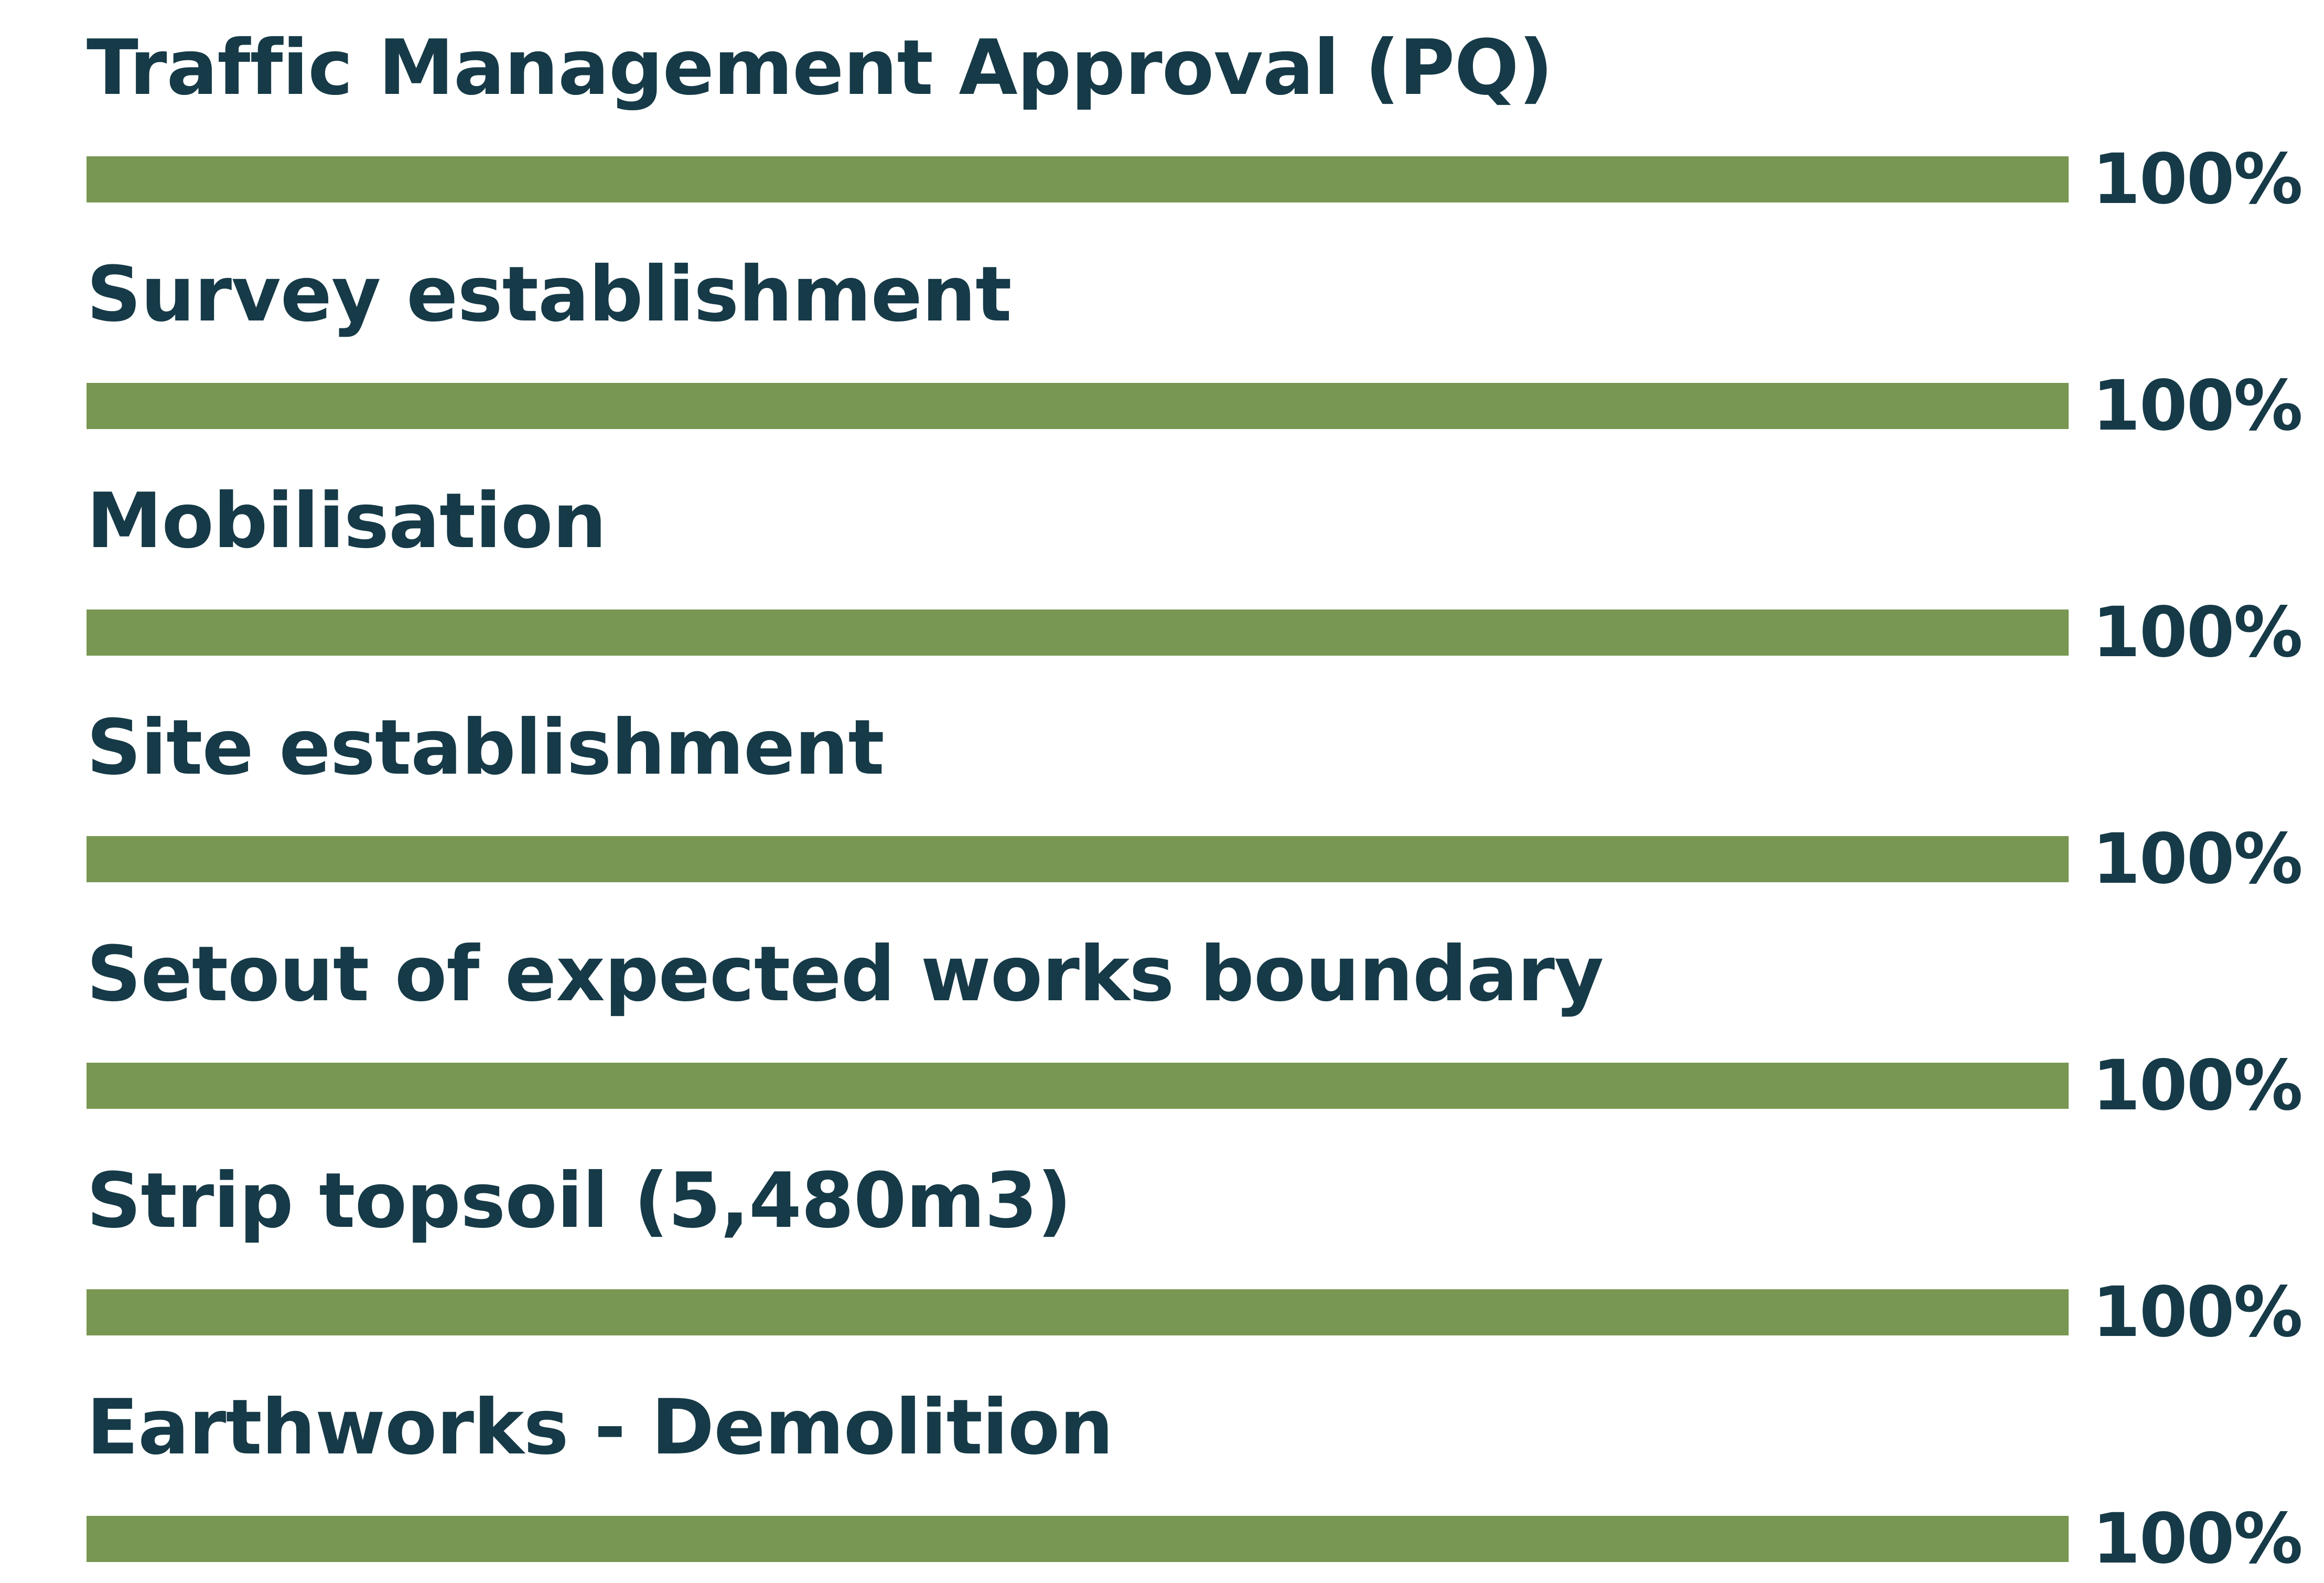  I want to click on progress-bar-fill-earthworks-demolition, so click(1078, 1539).